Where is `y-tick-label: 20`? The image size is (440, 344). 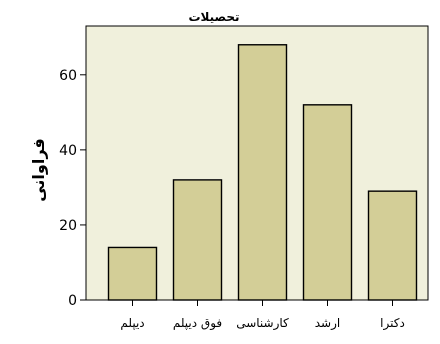 y-tick-label: 20 is located at coordinates (68, 226).